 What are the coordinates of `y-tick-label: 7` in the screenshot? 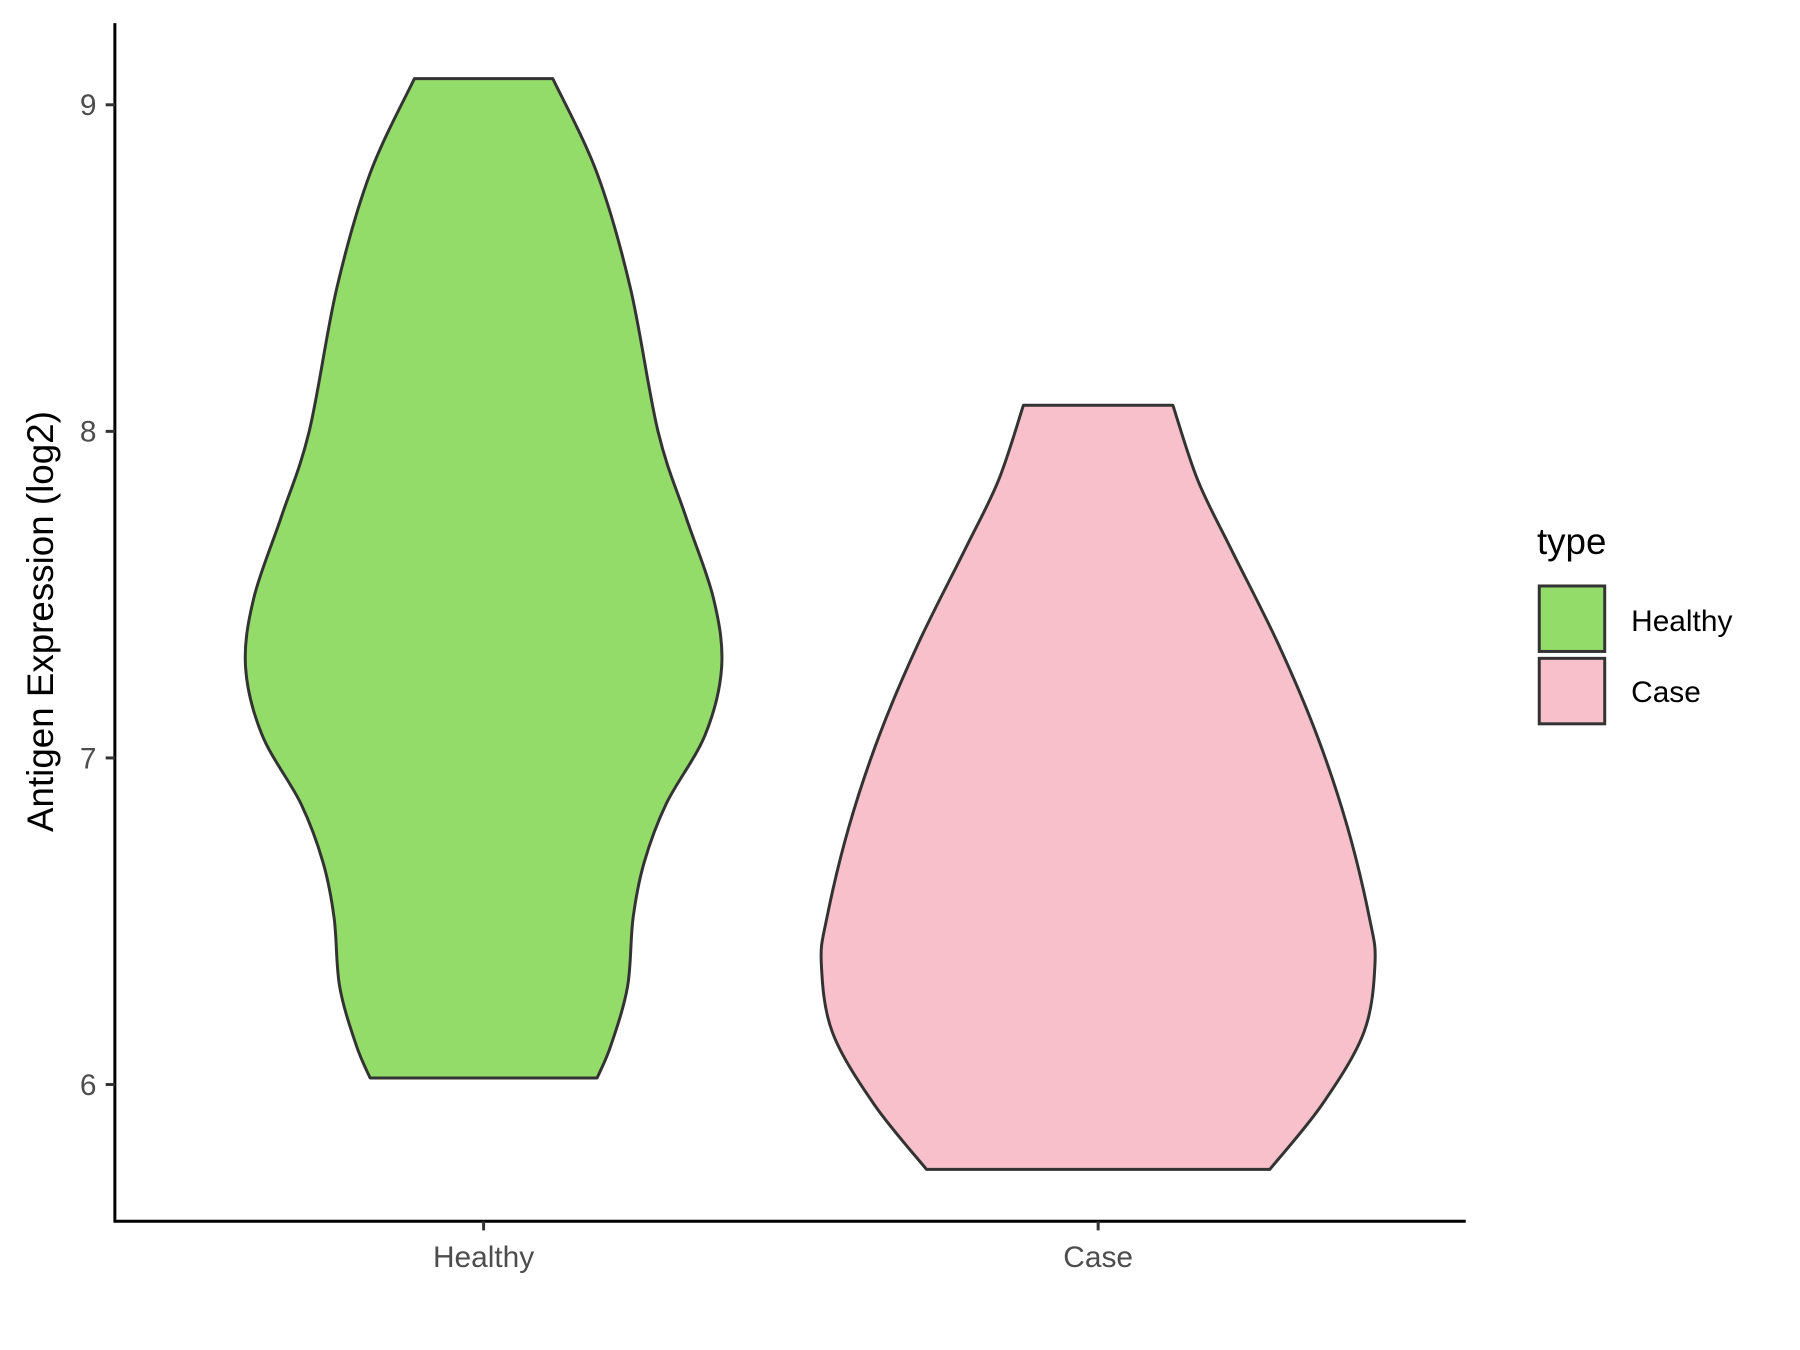 It's located at (88, 758).